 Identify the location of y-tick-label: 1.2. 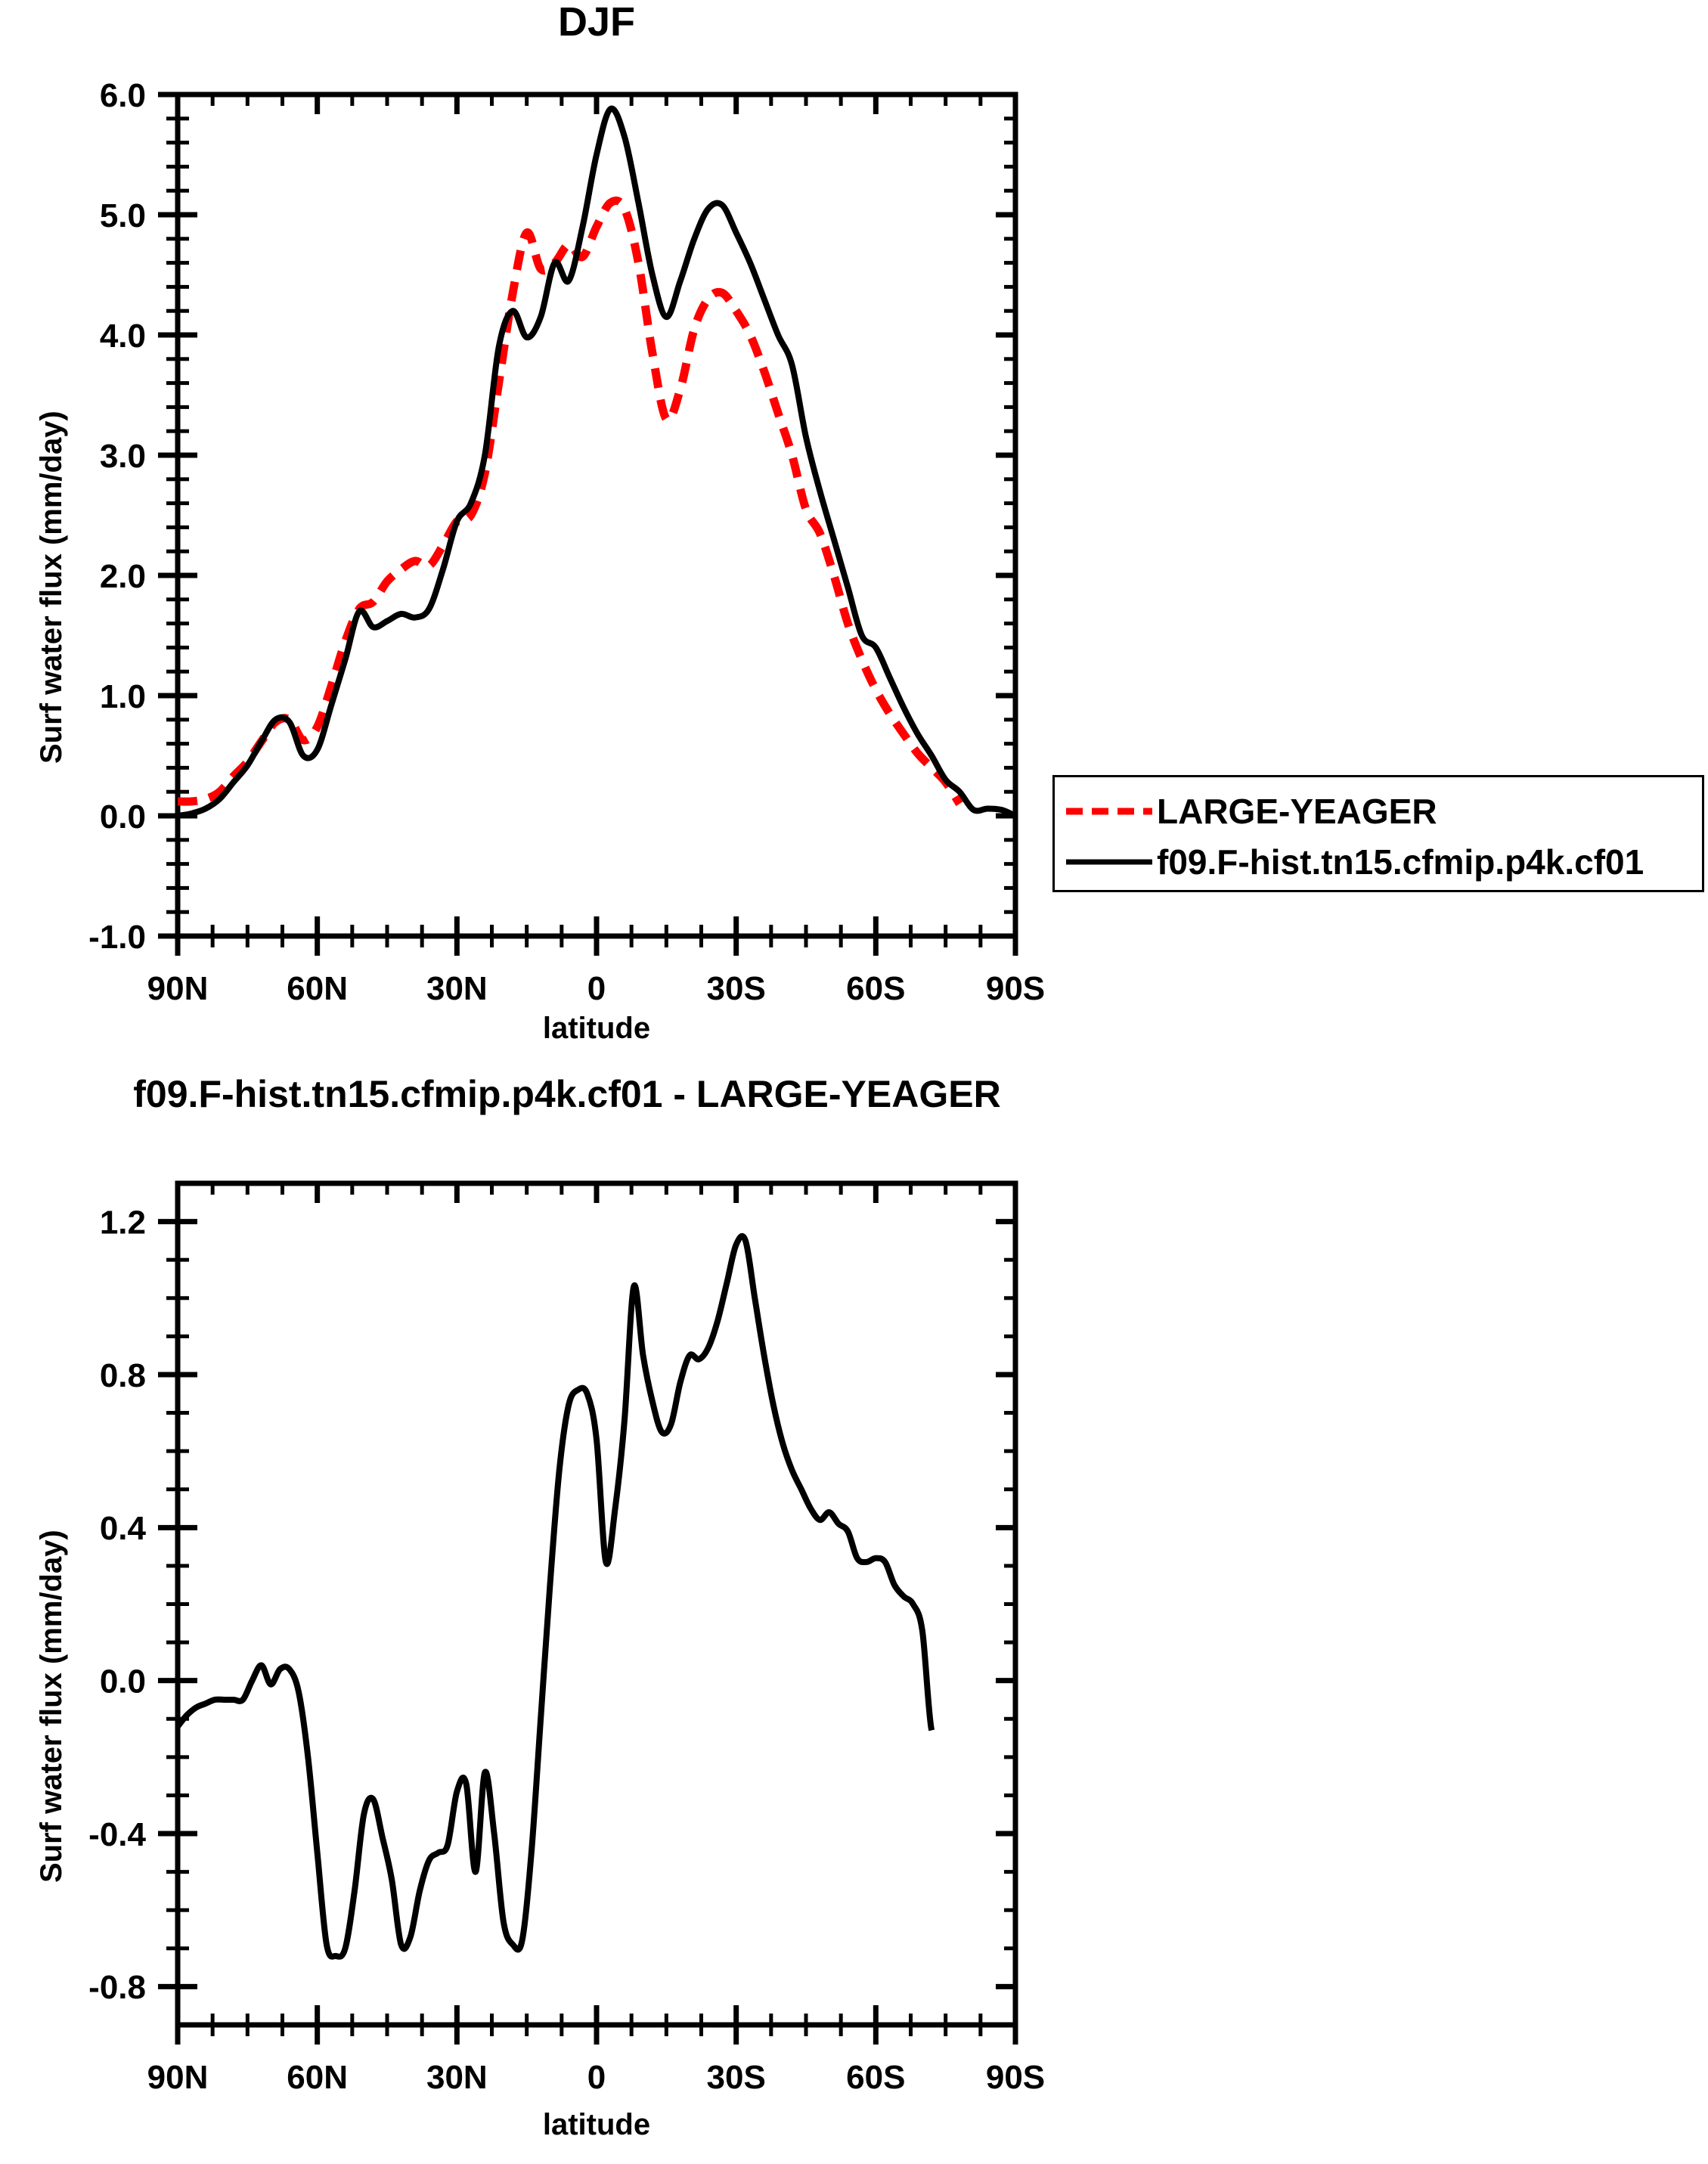
(123, 1222).